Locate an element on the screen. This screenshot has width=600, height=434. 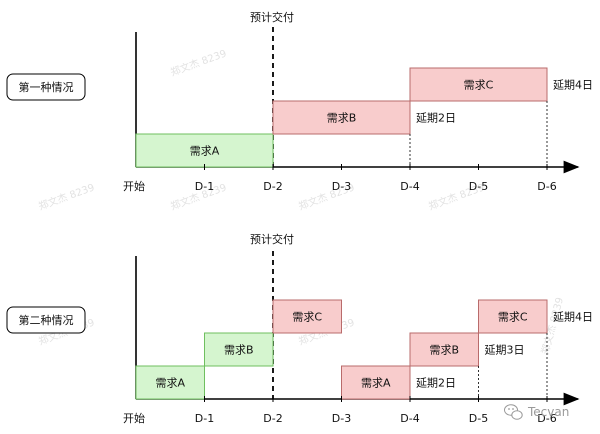
scenario-label: 第一种情况 is located at coordinates (46, 87).